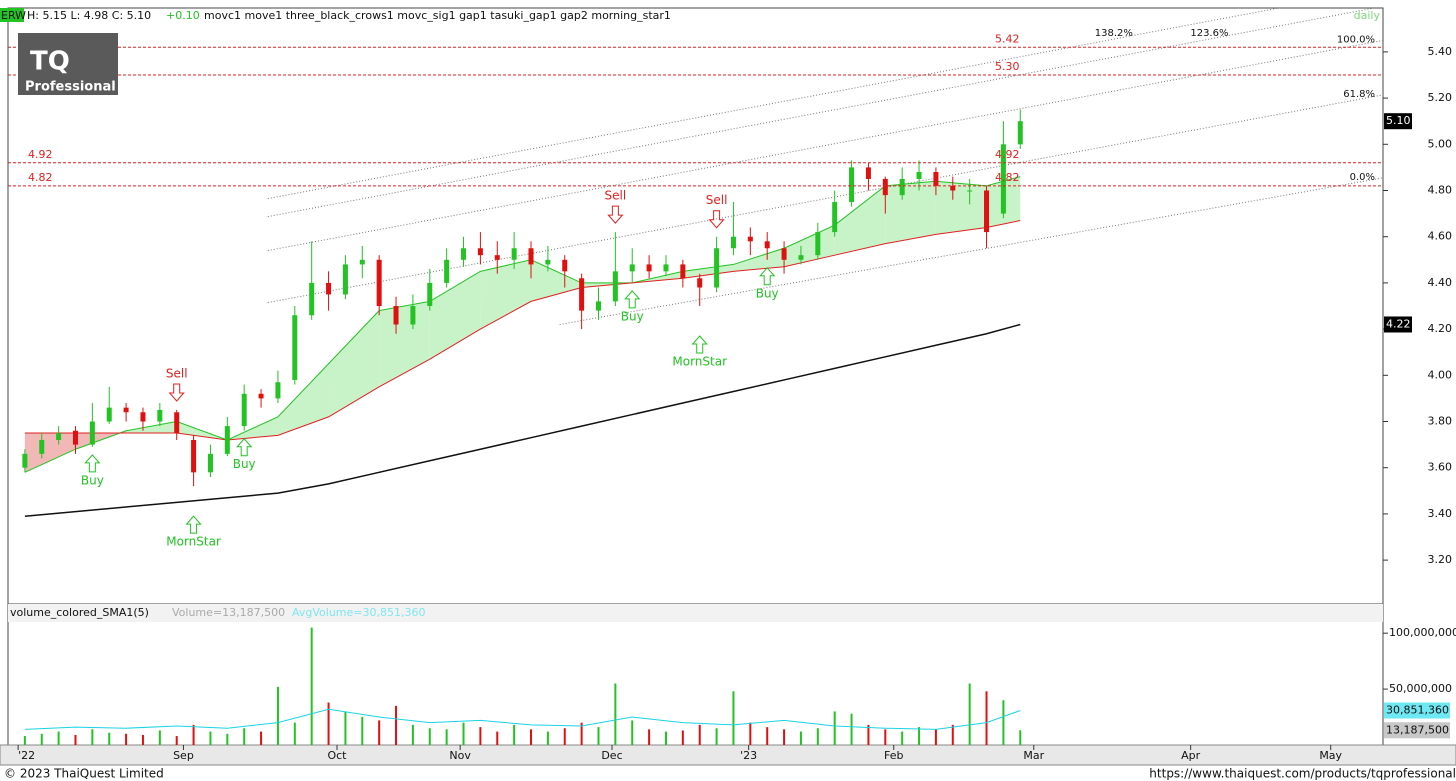  I want to click on y-tick-label: 4.60, so click(1440, 236).